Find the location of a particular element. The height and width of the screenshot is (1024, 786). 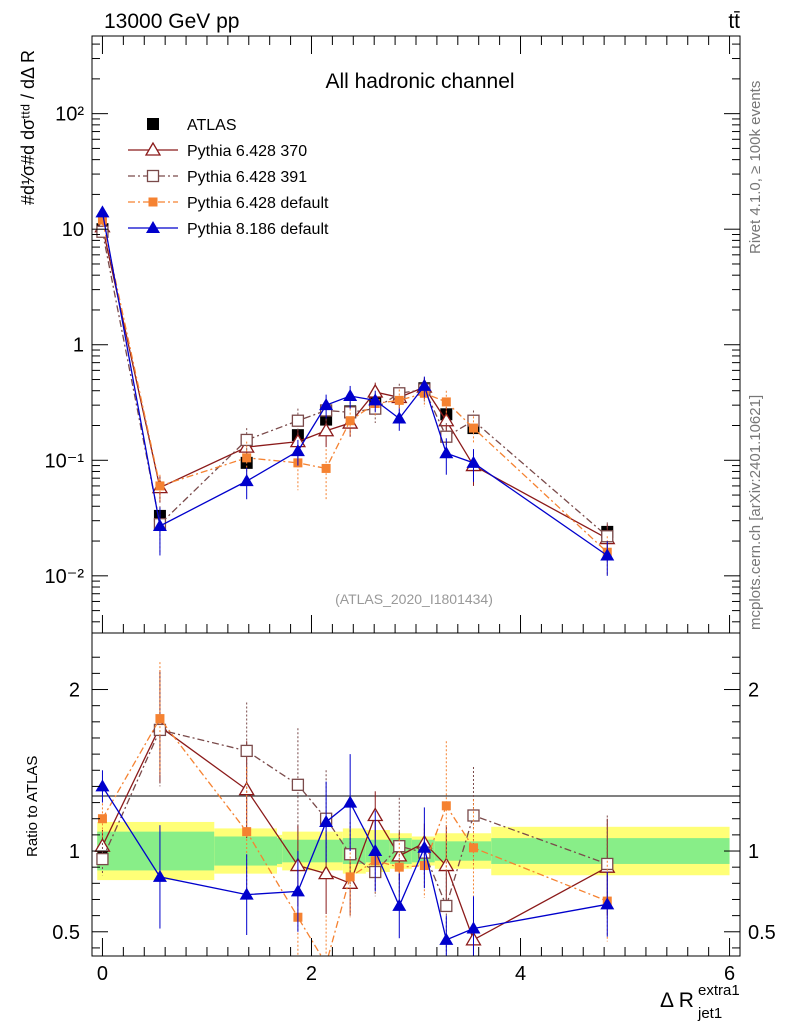

y-tick-label: 10⁻² is located at coordinates (65, 577).